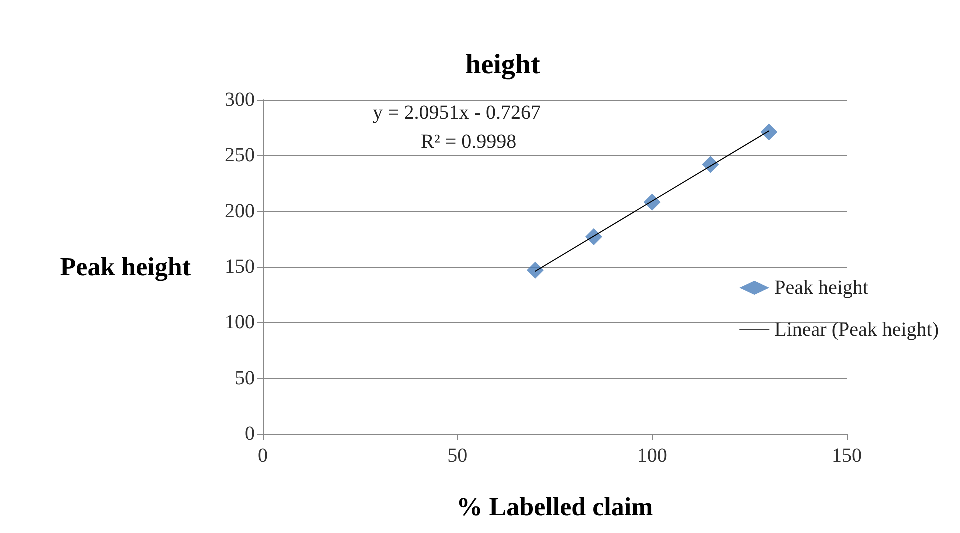 The height and width of the screenshot is (533, 960). Describe the element at coordinates (468, 142) in the screenshot. I see `annotation: R² = 0.9998` at that location.